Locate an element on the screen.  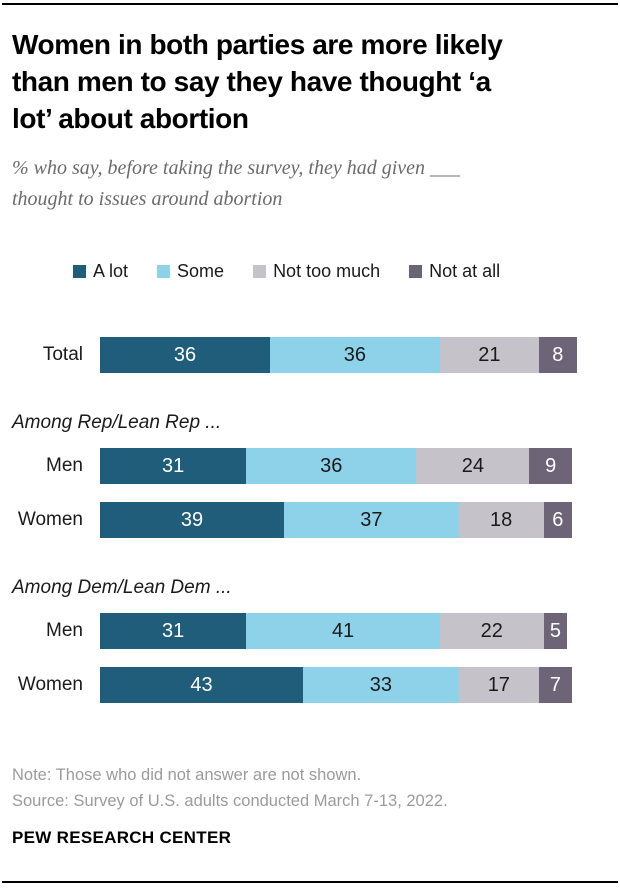
segment-value: 17 is located at coordinates (498, 684).